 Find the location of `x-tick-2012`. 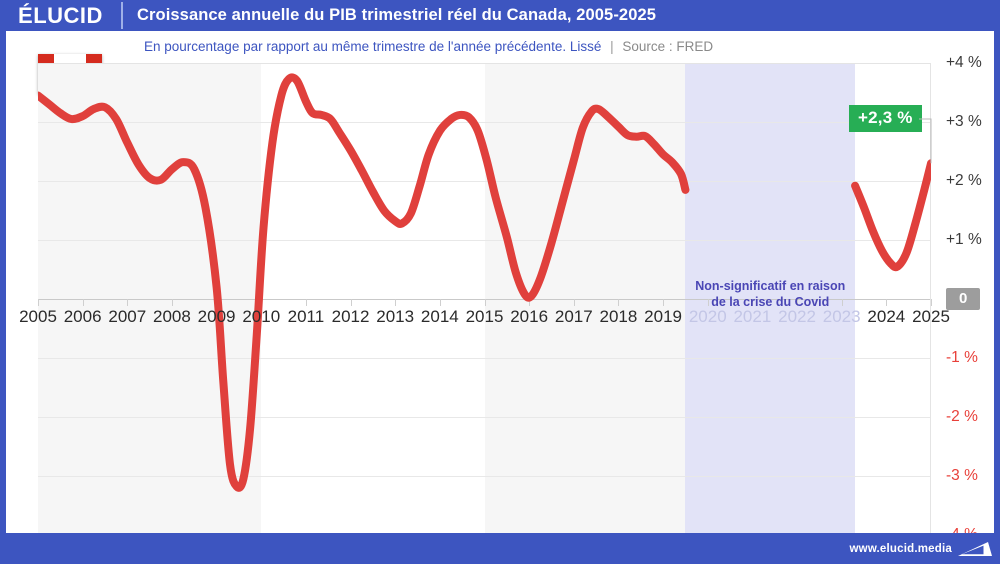

x-tick-2012 is located at coordinates (351, 302).